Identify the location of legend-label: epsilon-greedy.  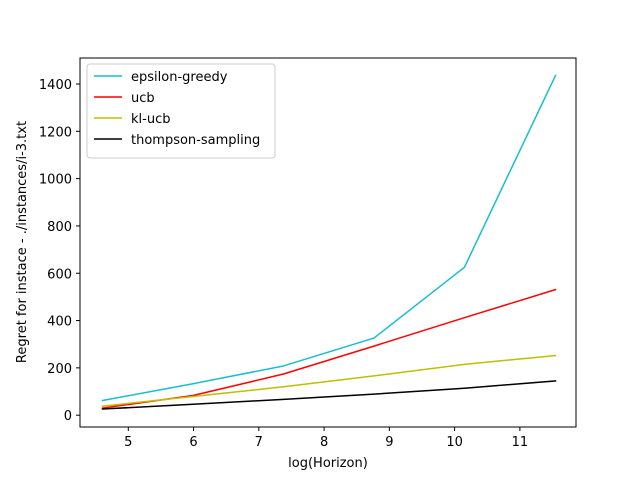
(179, 77).